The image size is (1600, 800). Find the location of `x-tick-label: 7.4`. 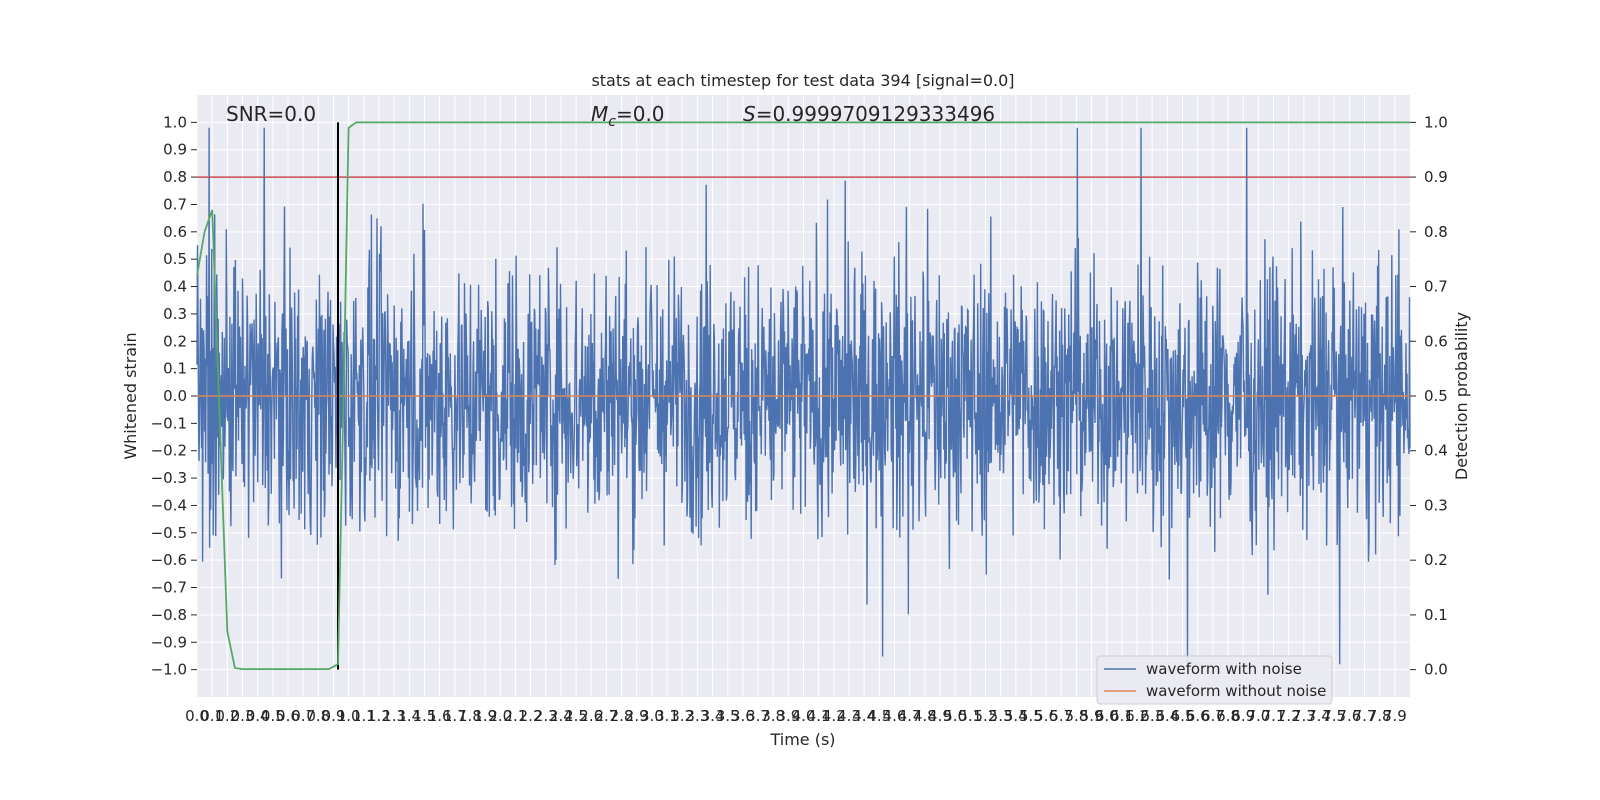

x-tick-label: 7.4 is located at coordinates (1319, 716).